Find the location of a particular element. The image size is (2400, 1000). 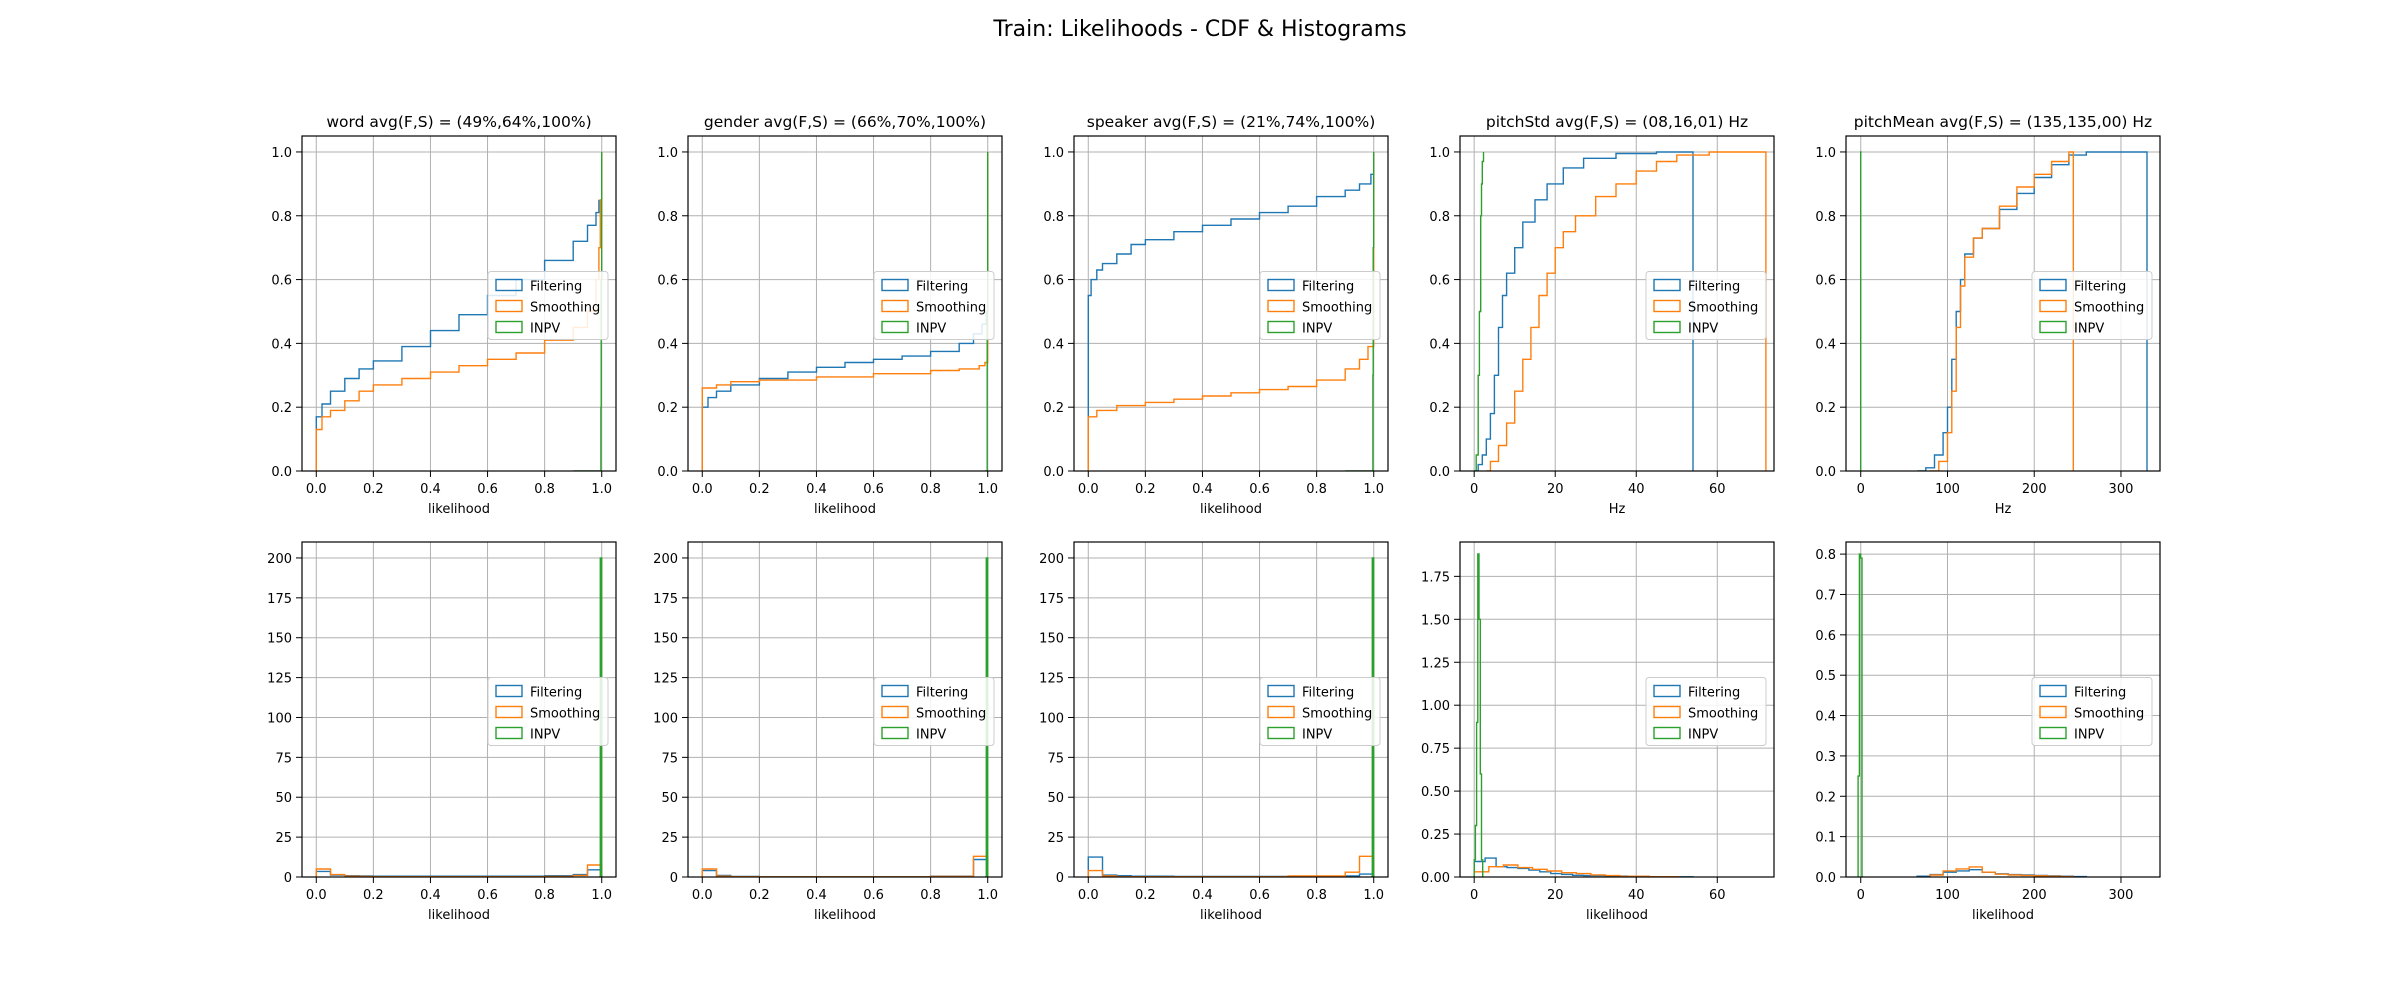

y-tick-label: 0.8 is located at coordinates (667, 217).